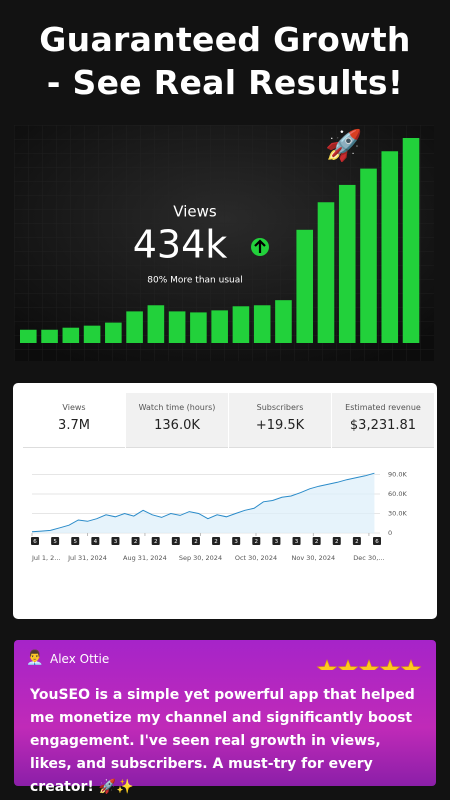 Image resolution: width=450 pixels, height=800 pixels. I want to click on y-tick-label: 90.0K, so click(397, 475).